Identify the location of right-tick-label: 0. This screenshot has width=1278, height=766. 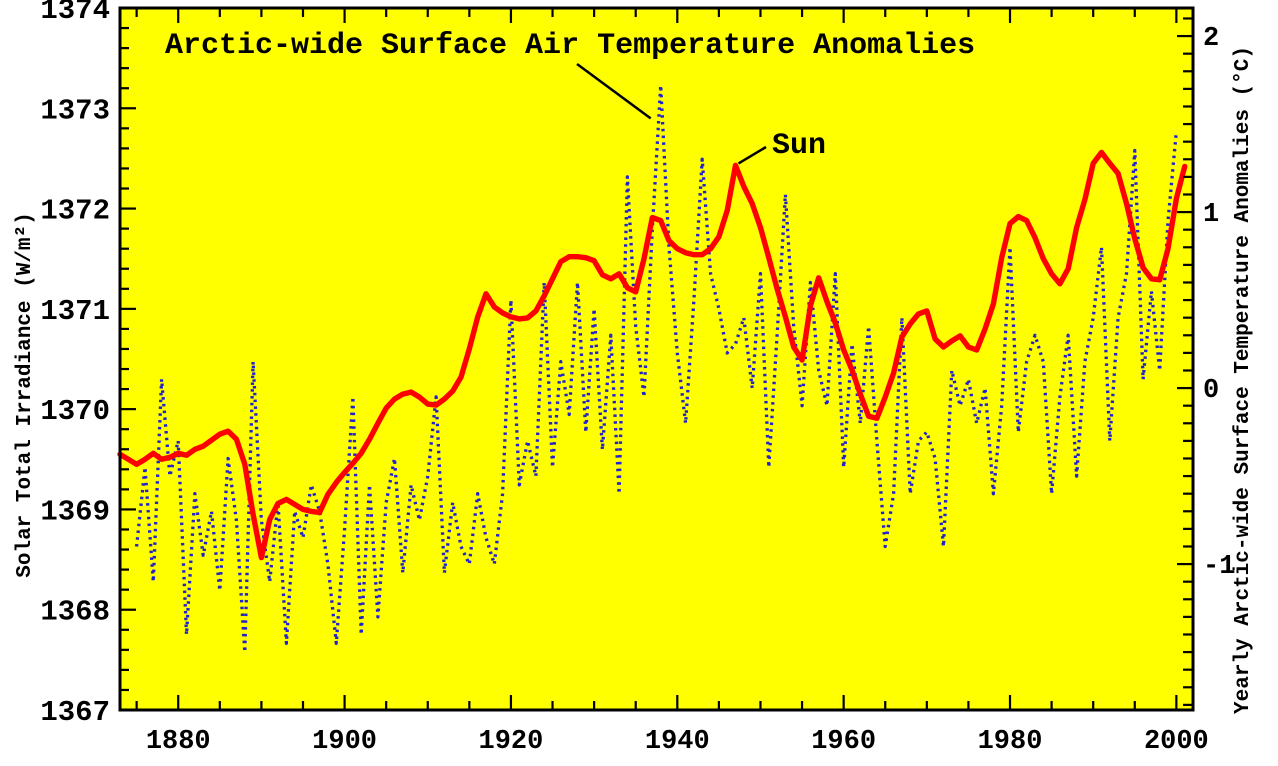
(1211, 391).